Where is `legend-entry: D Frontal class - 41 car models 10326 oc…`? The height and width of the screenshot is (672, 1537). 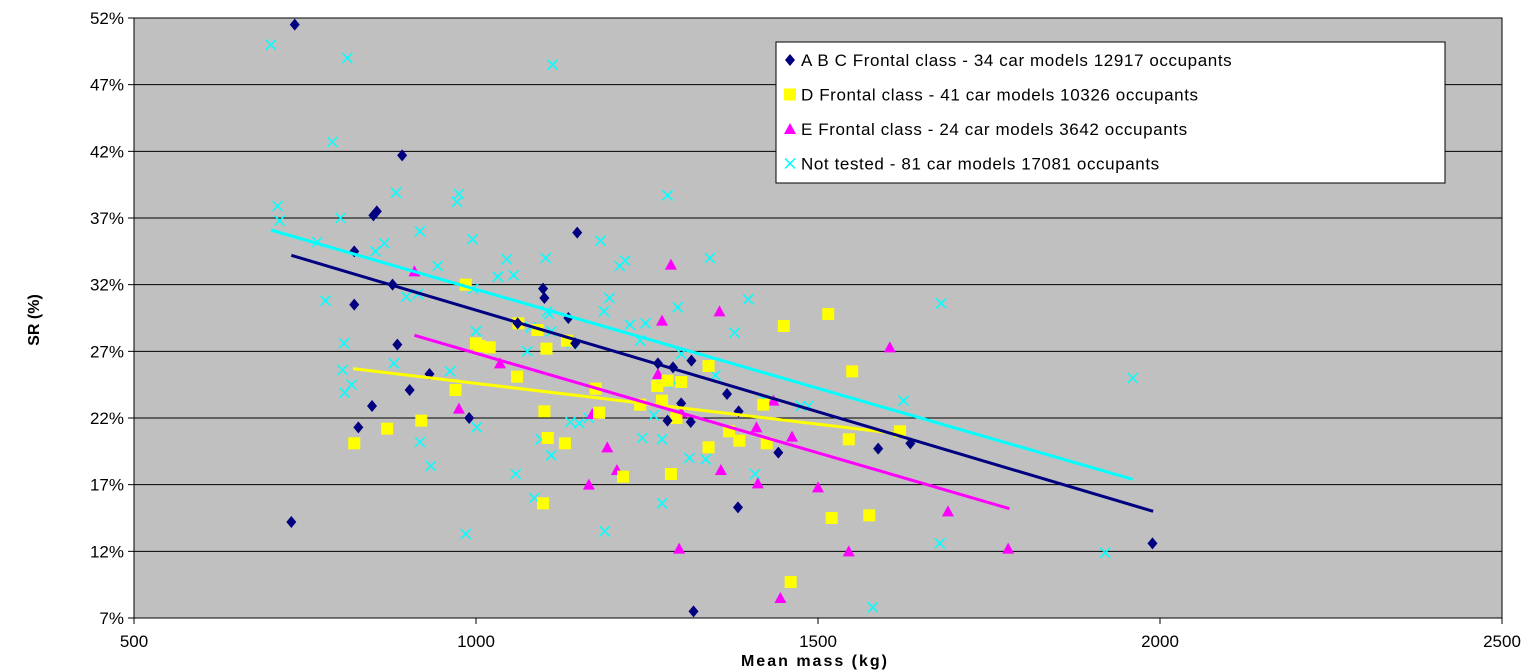
legend-entry: D Frontal class - 41 car models 10326 oc… is located at coordinates (1000, 95).